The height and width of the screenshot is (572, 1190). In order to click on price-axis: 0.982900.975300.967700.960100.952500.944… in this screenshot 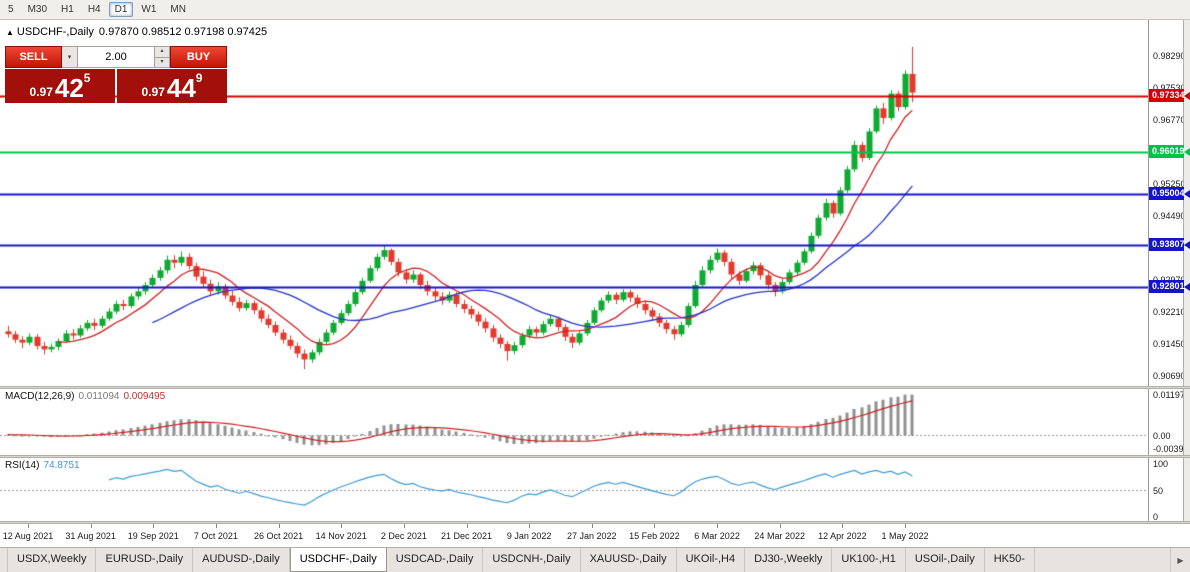, I will do `click(1169, 272)`.